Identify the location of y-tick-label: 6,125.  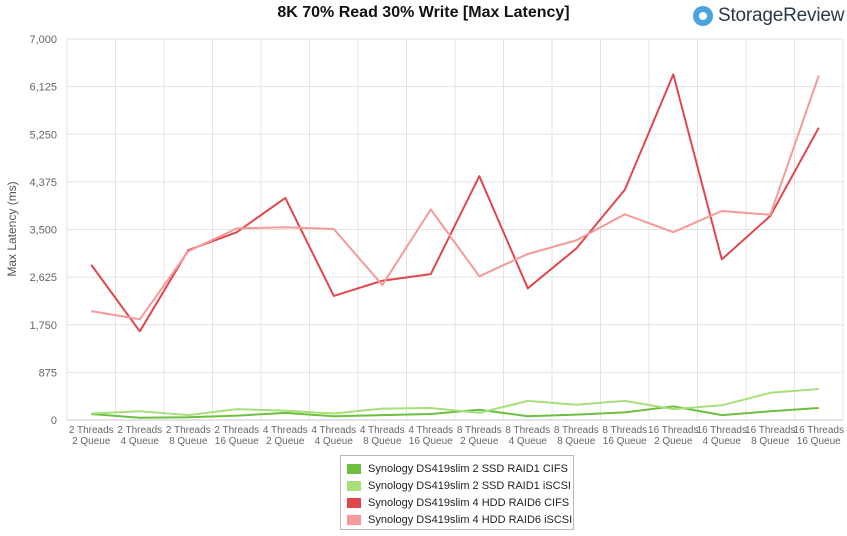
(43, 88).